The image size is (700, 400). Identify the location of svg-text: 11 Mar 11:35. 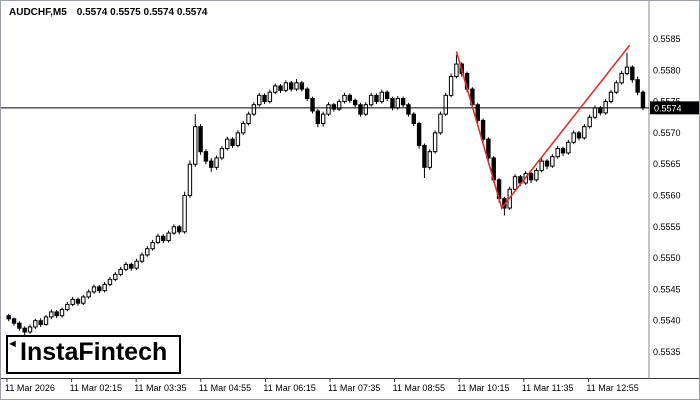
(548, 388).